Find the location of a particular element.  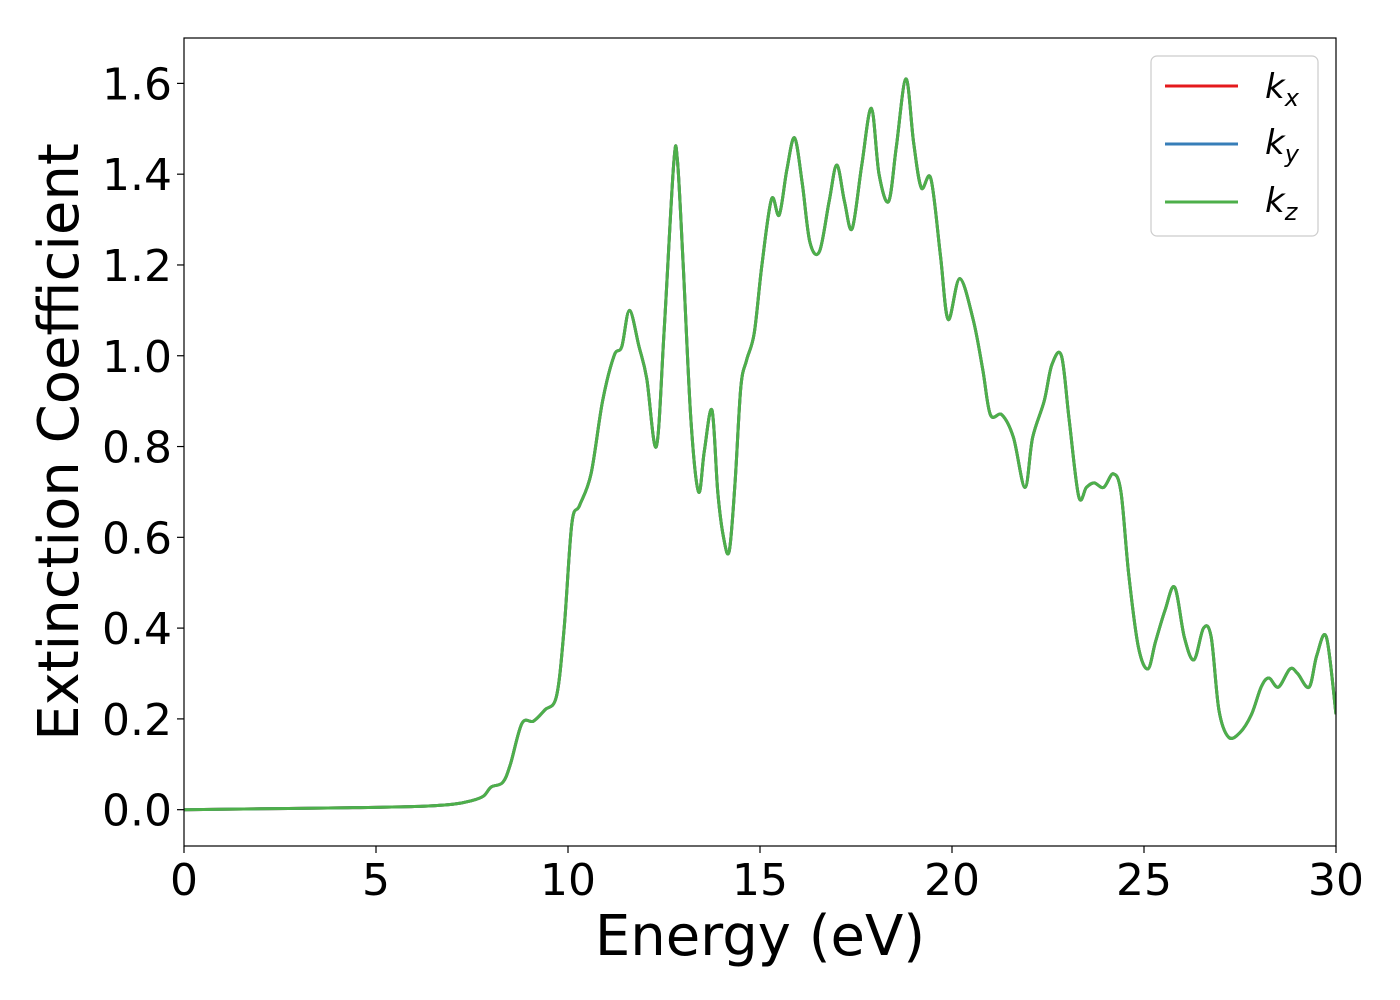

legend-label-ky-base: k is located at coordinates (1275, 143).